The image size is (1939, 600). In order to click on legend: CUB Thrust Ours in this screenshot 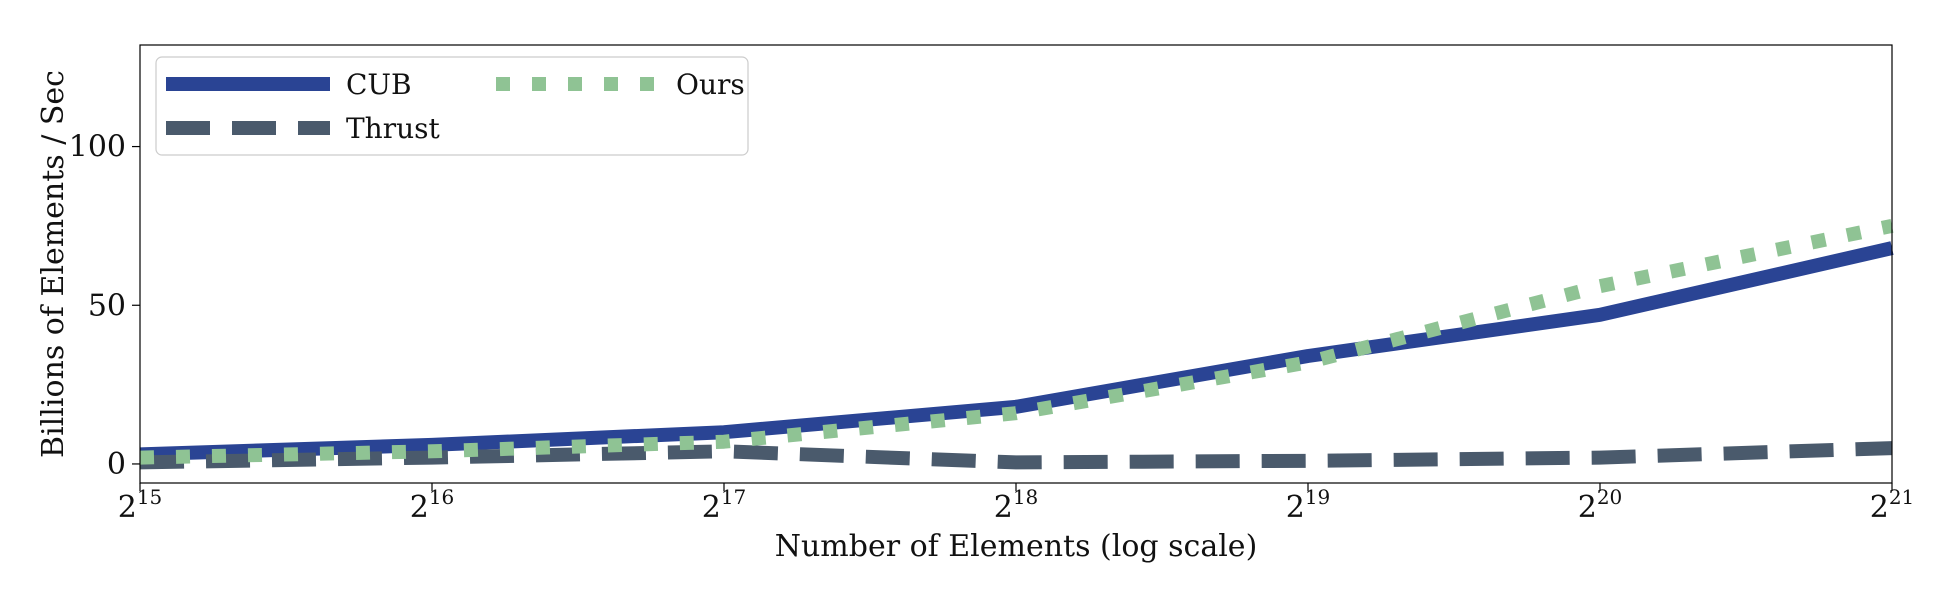, I will do `click(452, 106)`.